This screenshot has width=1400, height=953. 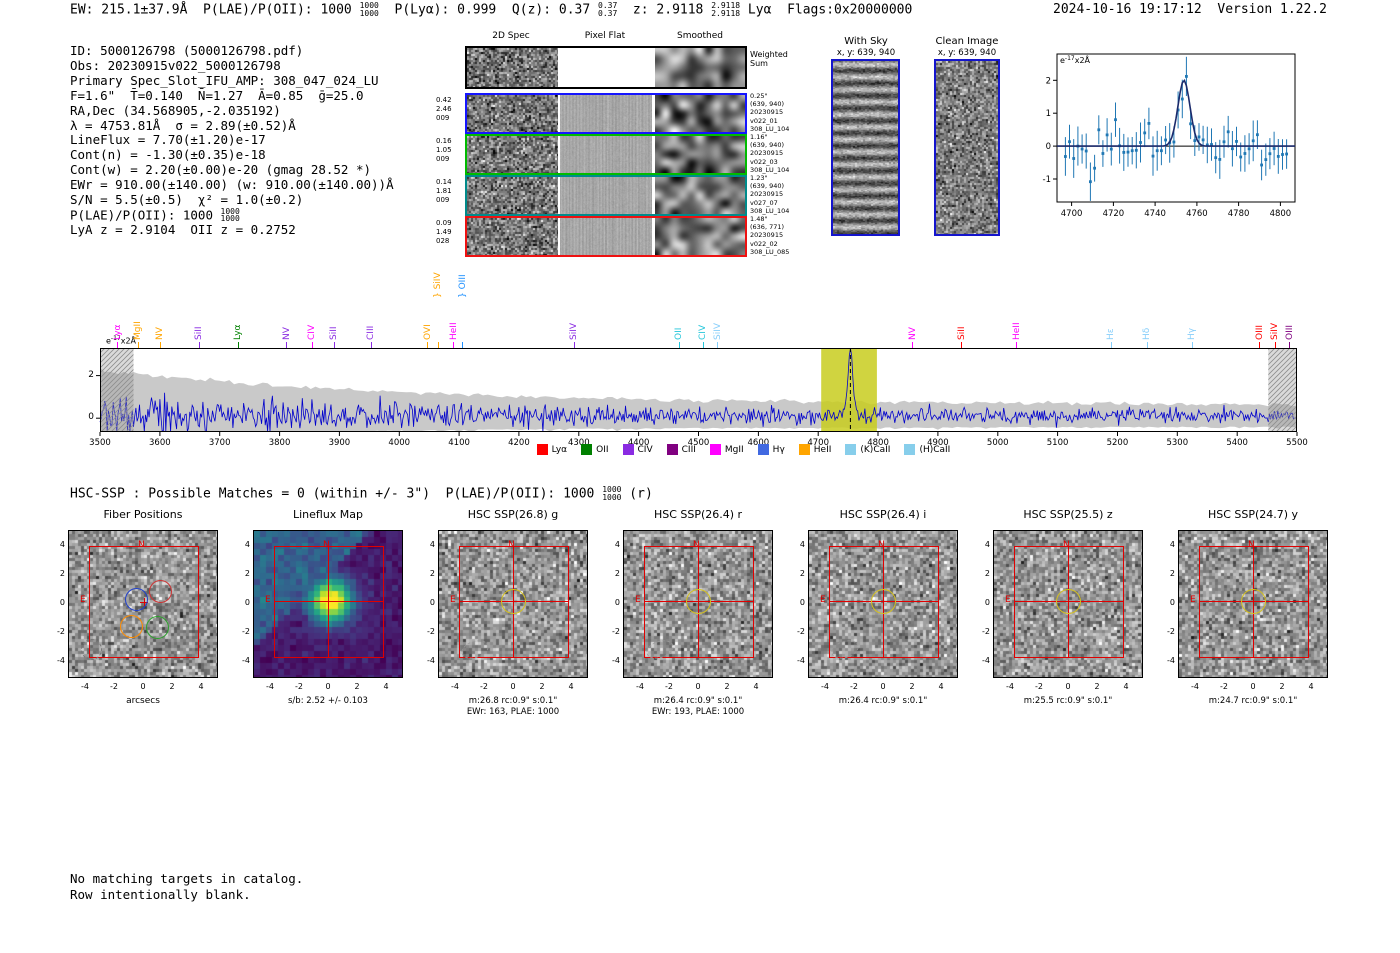 What do you see at coordinates (912, 333) in the screenshot?
I see `emission-line-label: NV` at bounding box center [912, 333].